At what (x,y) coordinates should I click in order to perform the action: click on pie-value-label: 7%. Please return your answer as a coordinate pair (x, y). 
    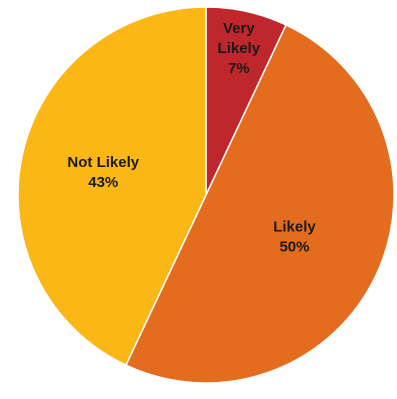
    Looking at the image, I should click on (239, 68).